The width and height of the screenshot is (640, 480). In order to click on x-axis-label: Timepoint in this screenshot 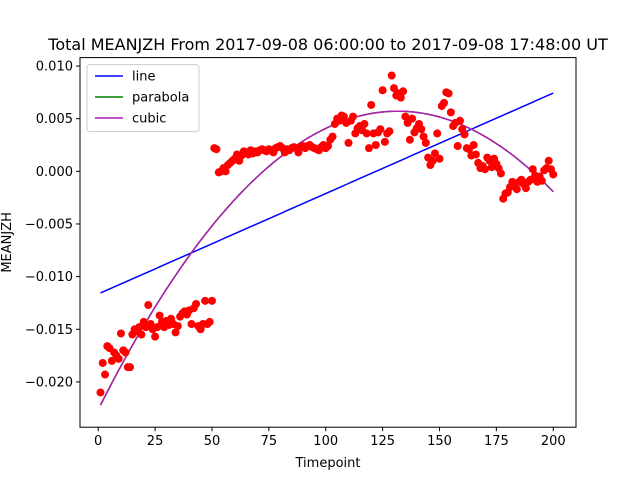, I will do `click(328, 463)`.